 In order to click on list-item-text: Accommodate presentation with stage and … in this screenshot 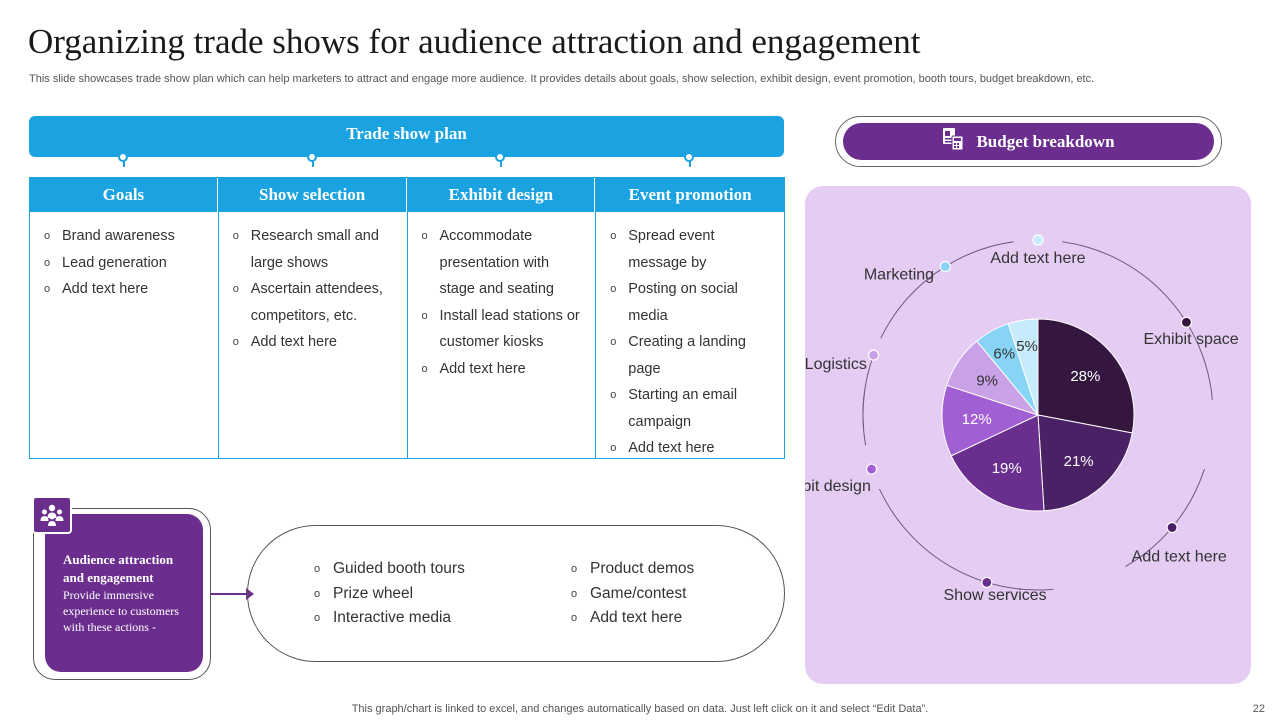, I will do `click(496, 262)`.